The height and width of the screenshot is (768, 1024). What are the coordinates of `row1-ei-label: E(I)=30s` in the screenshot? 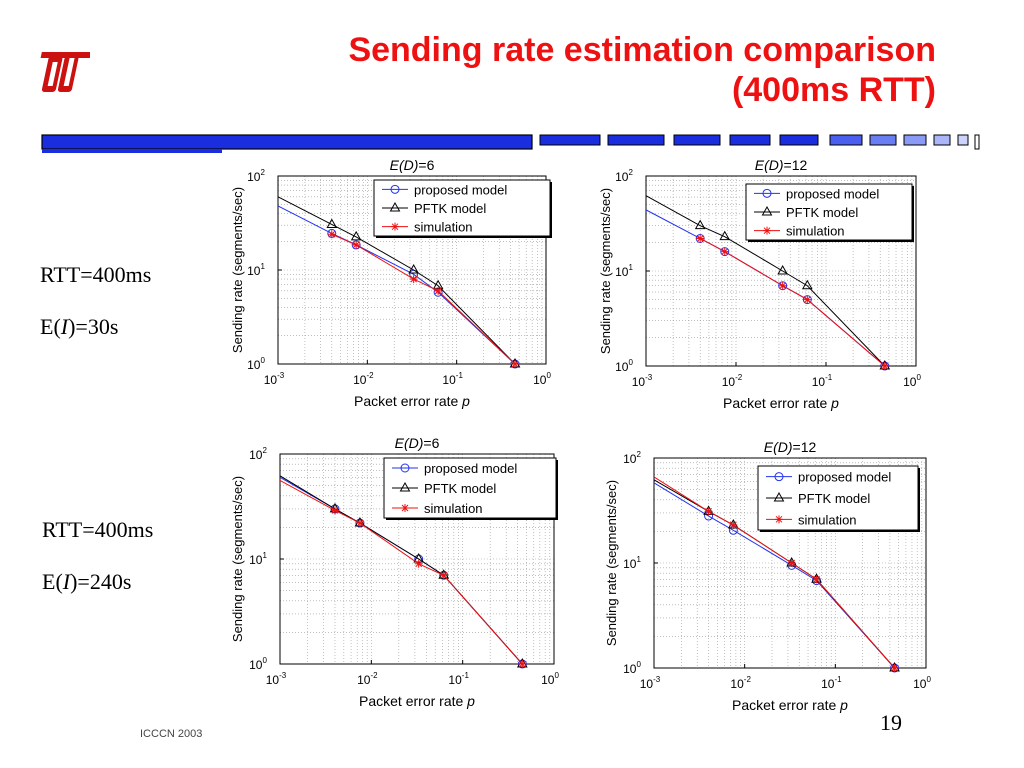 It's located at (79, 326).